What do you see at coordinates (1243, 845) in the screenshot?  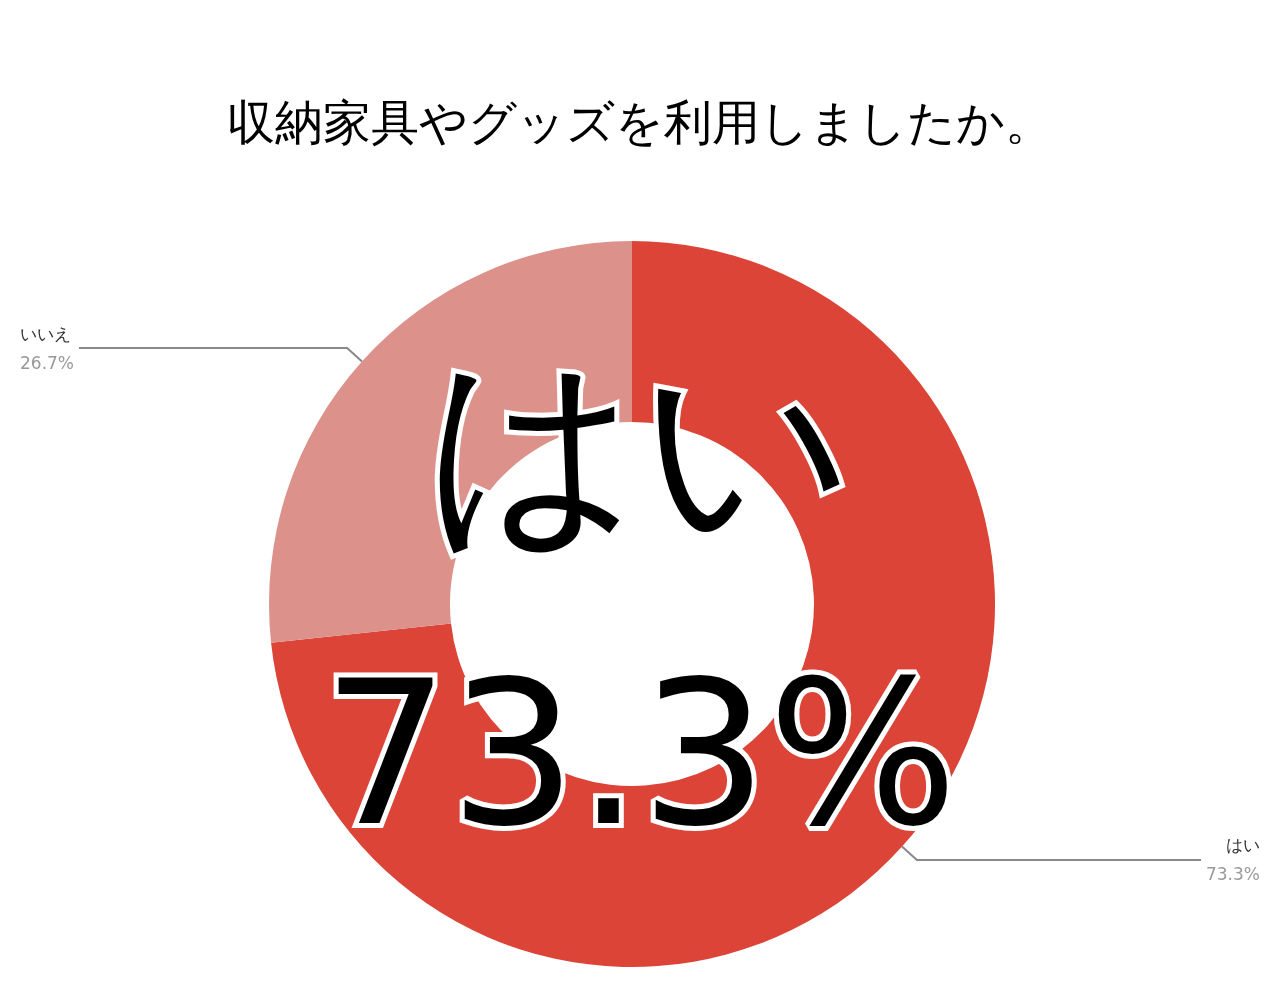 I see `slice-label: はい` at bounding box center [1243, 845].